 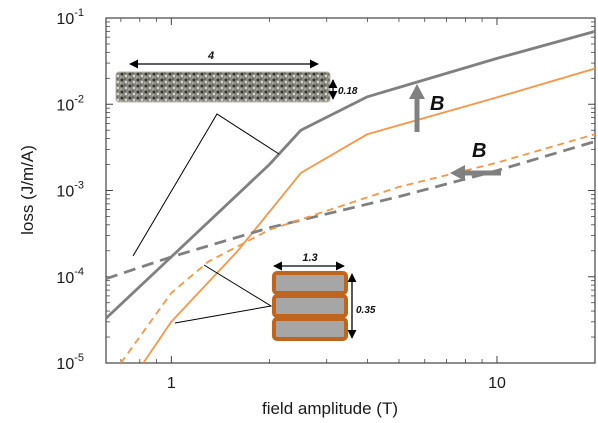 What do you see at coordinates (79, 358) in the screenshot?
I see `y-tick-exponent: -5` at bounding box center [79, 358].